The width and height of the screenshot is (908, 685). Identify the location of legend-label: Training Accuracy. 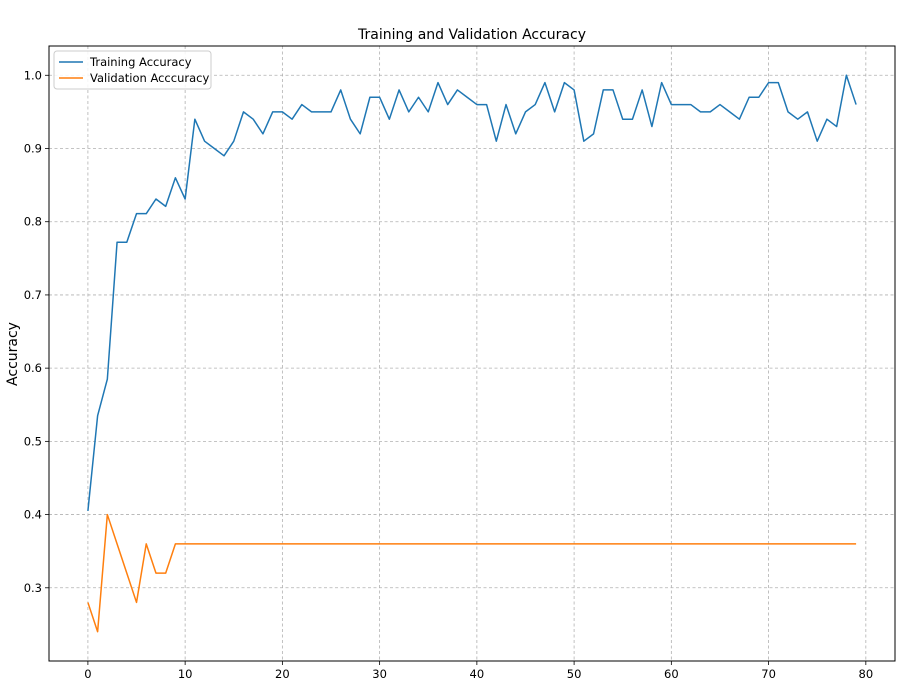
(140, 62).